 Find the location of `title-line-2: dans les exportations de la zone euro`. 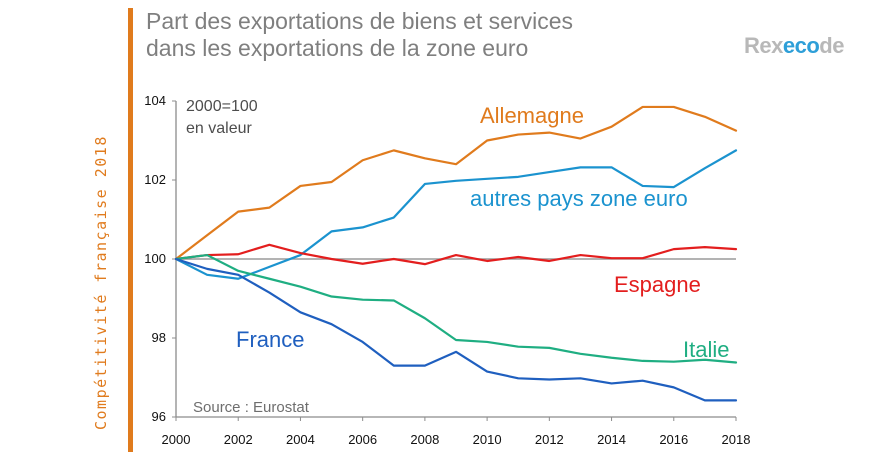

title-line-2: dans les exportations de la zone euro is located at coordinates (337, 48).